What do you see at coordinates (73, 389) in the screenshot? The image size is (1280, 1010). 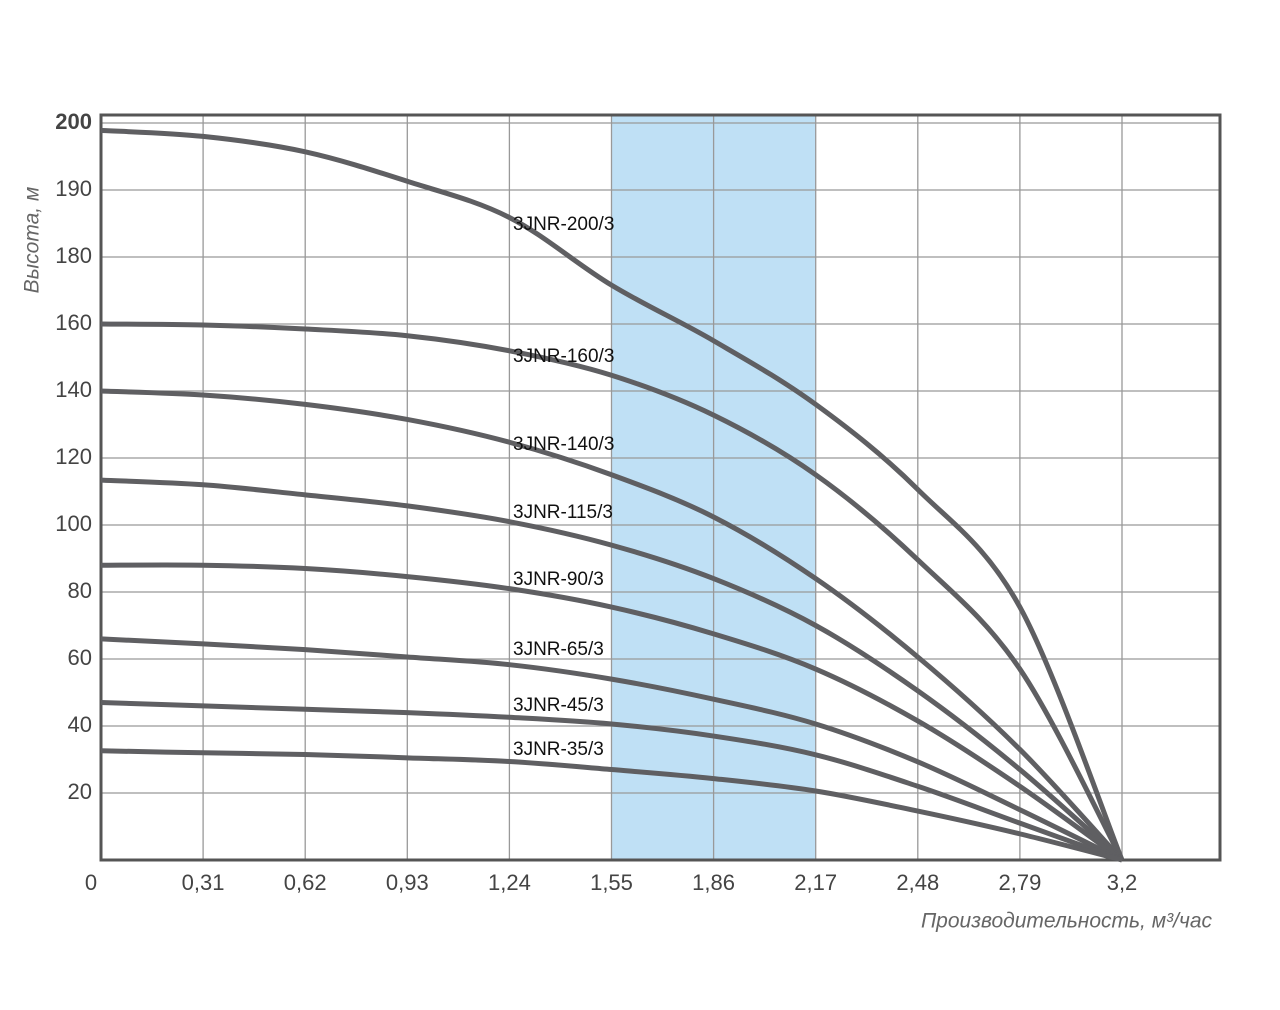 I see `y-tick-label: 140` at bounding box center [73, 389].